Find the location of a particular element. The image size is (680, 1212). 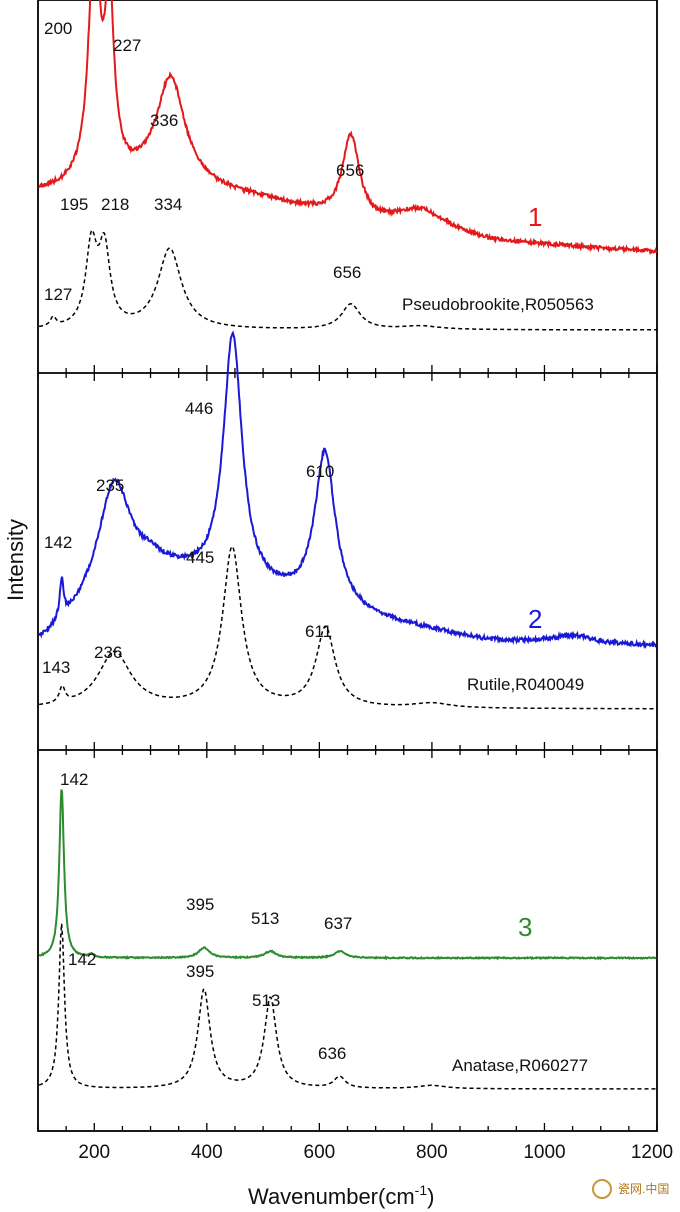

watermark-text: 瓷网.中国 is located at coordinates (643, 1188).